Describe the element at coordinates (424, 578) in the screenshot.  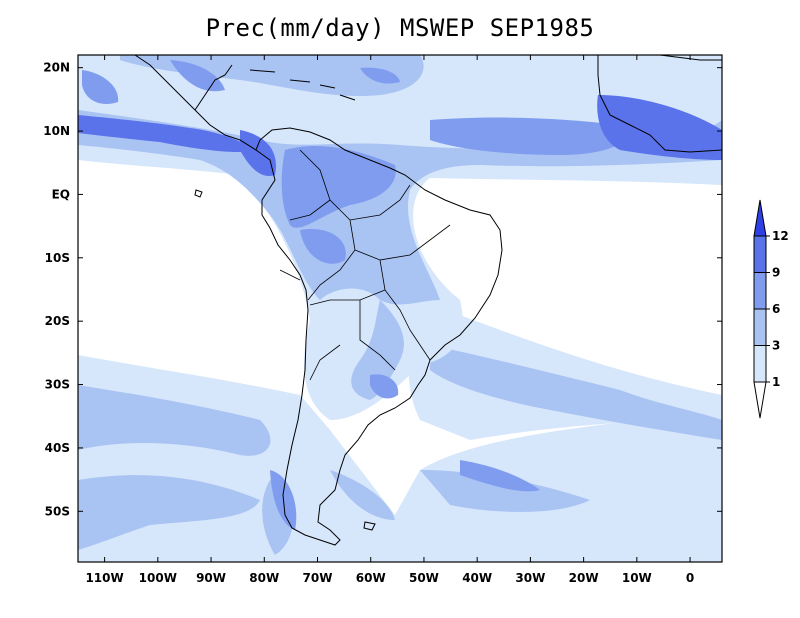
I see `lon-tick-label: 50W` at that location.